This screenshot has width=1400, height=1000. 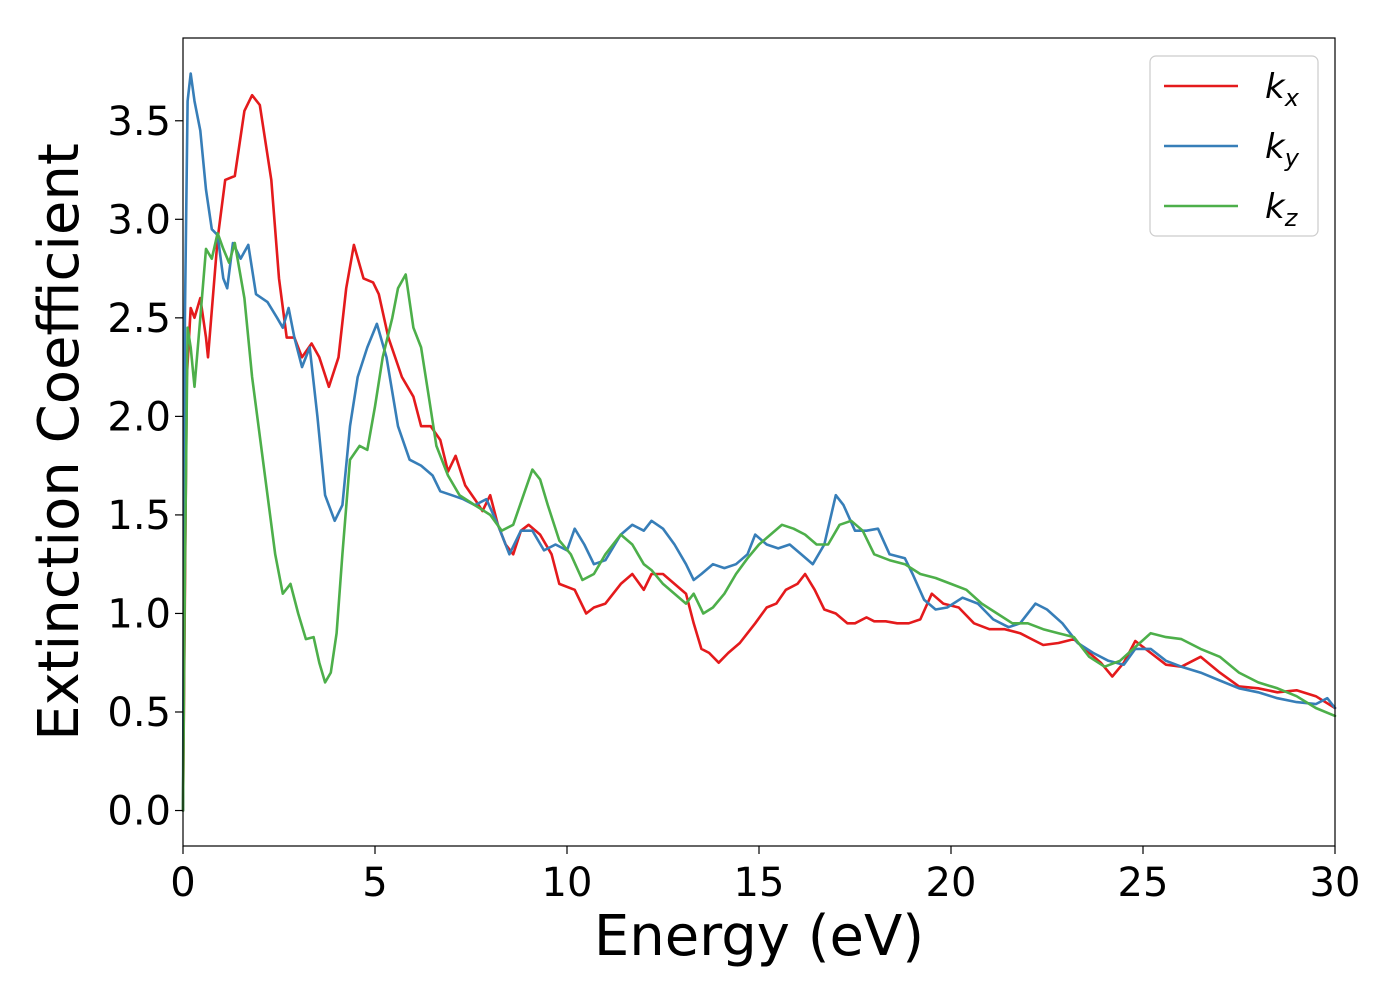 I want to click on x-tick-label: 30, so click(x=1335, y=883).